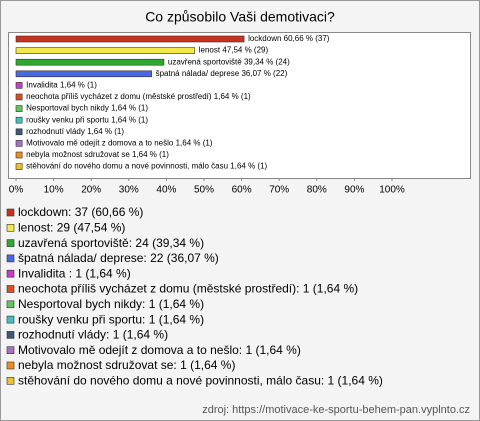  I want to click on legend-label: lenost: 29 (47,54 %), so click(71, 227).